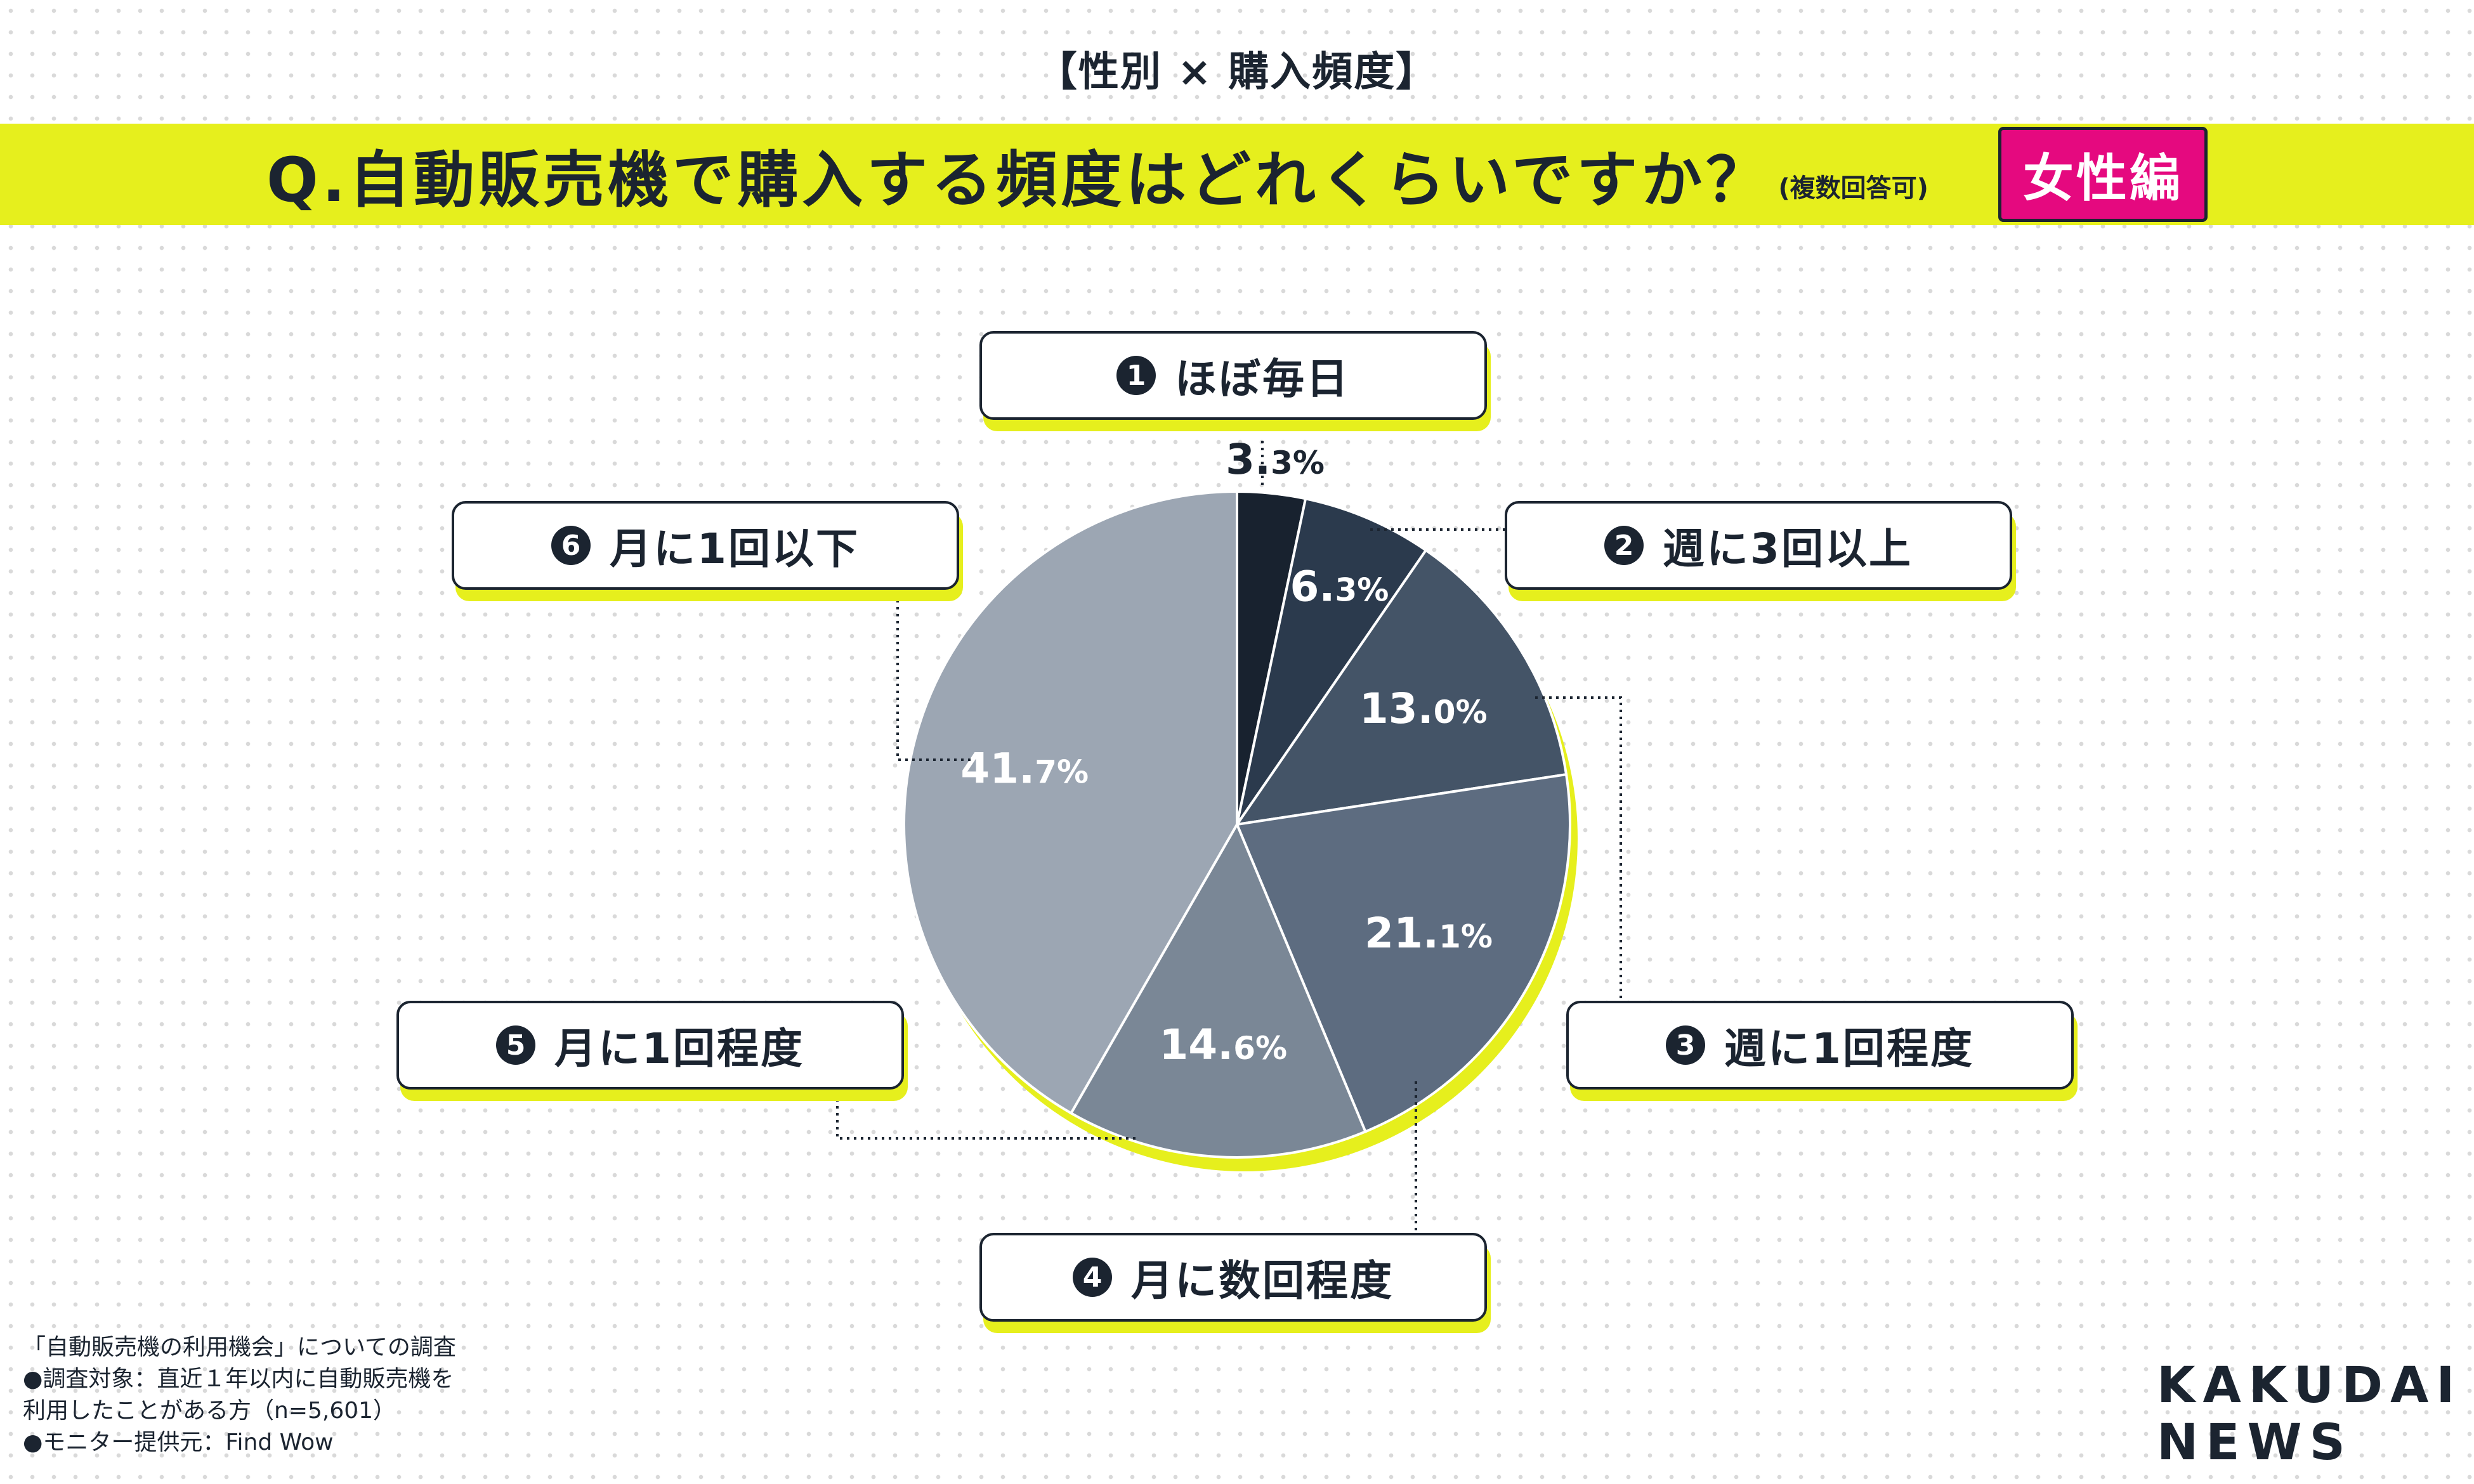 The image size is (2474, 1484). I want to click on question-row: Q.自動販売機で購入する頻度はどれくらいですか？ (複数回答可) 女性編, so click(1237, 175).